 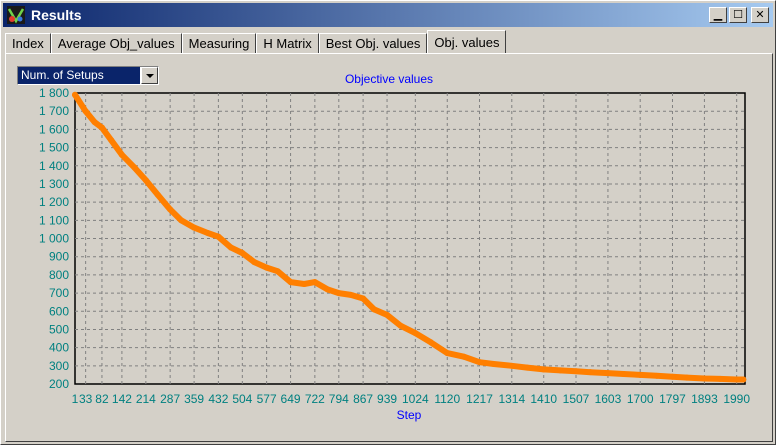 What do you see at coordinates (315, 399) in the screenshot?
I see `x-tick-label: 722` at bounding box center [315, 399].